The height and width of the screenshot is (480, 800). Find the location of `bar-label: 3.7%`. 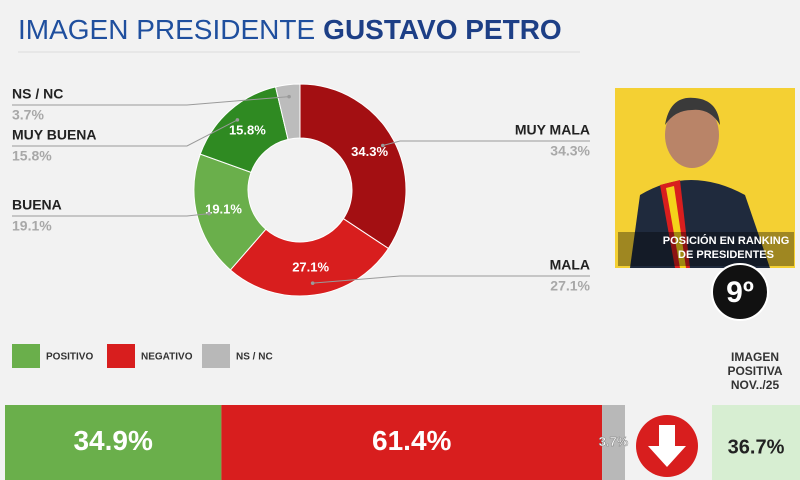

bar-label: 3.7% is located at coordinates (614, 441).